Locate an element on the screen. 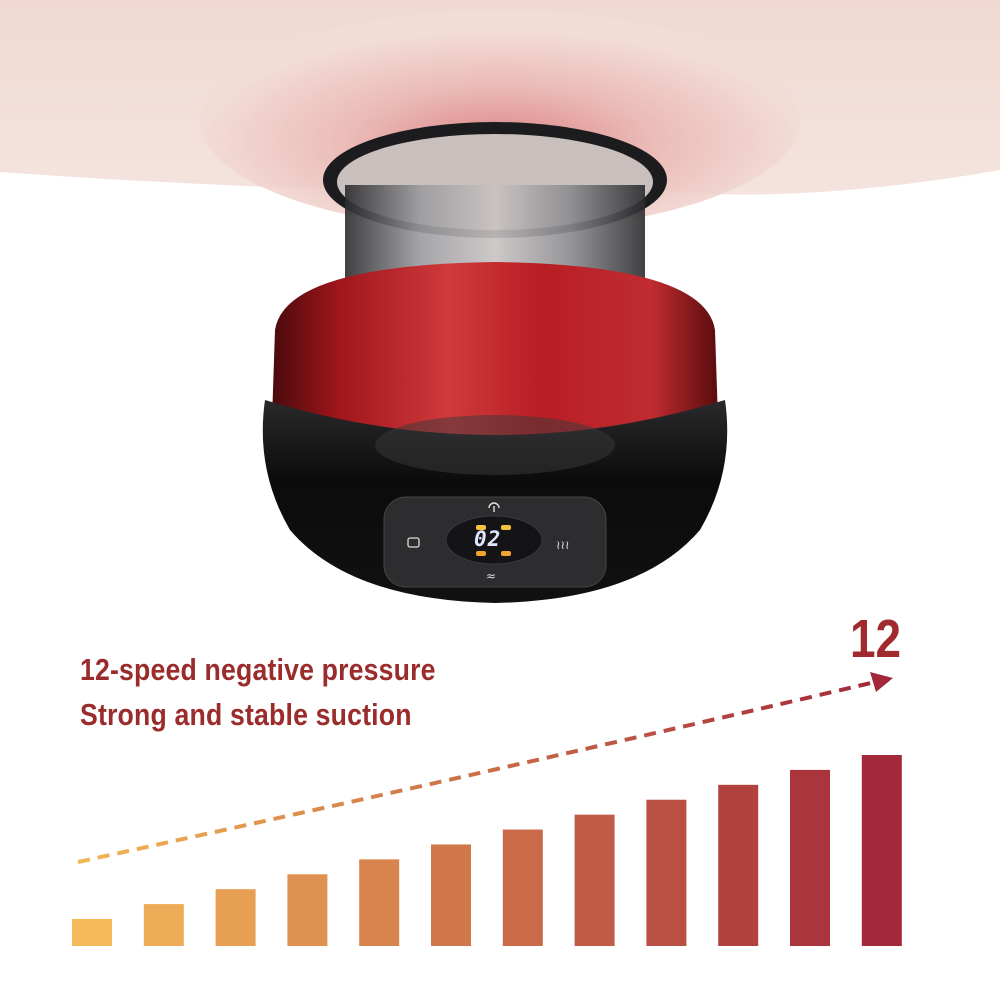 Image resolution: width=1000 pixels, height=1000 pixels. base-highlight is located at coordinates (495, 445).